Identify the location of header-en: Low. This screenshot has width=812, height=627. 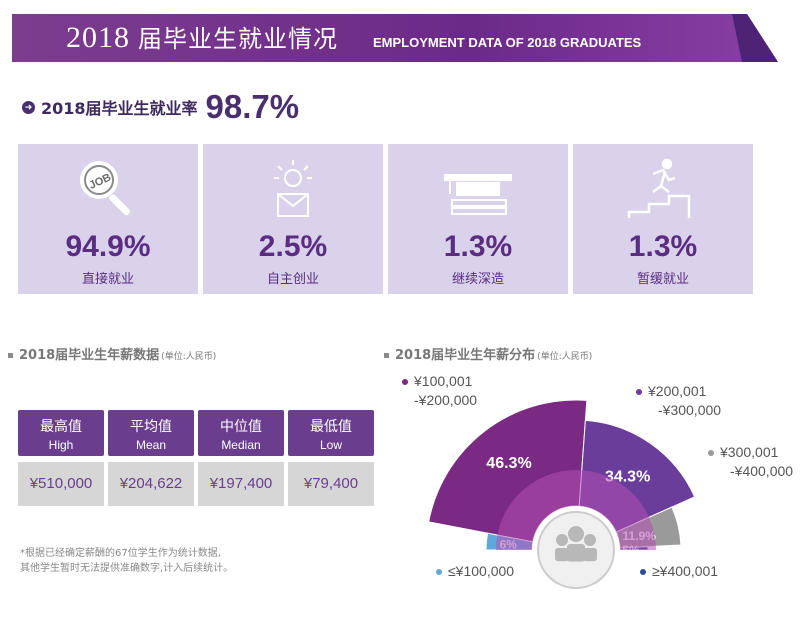
(330, 445).